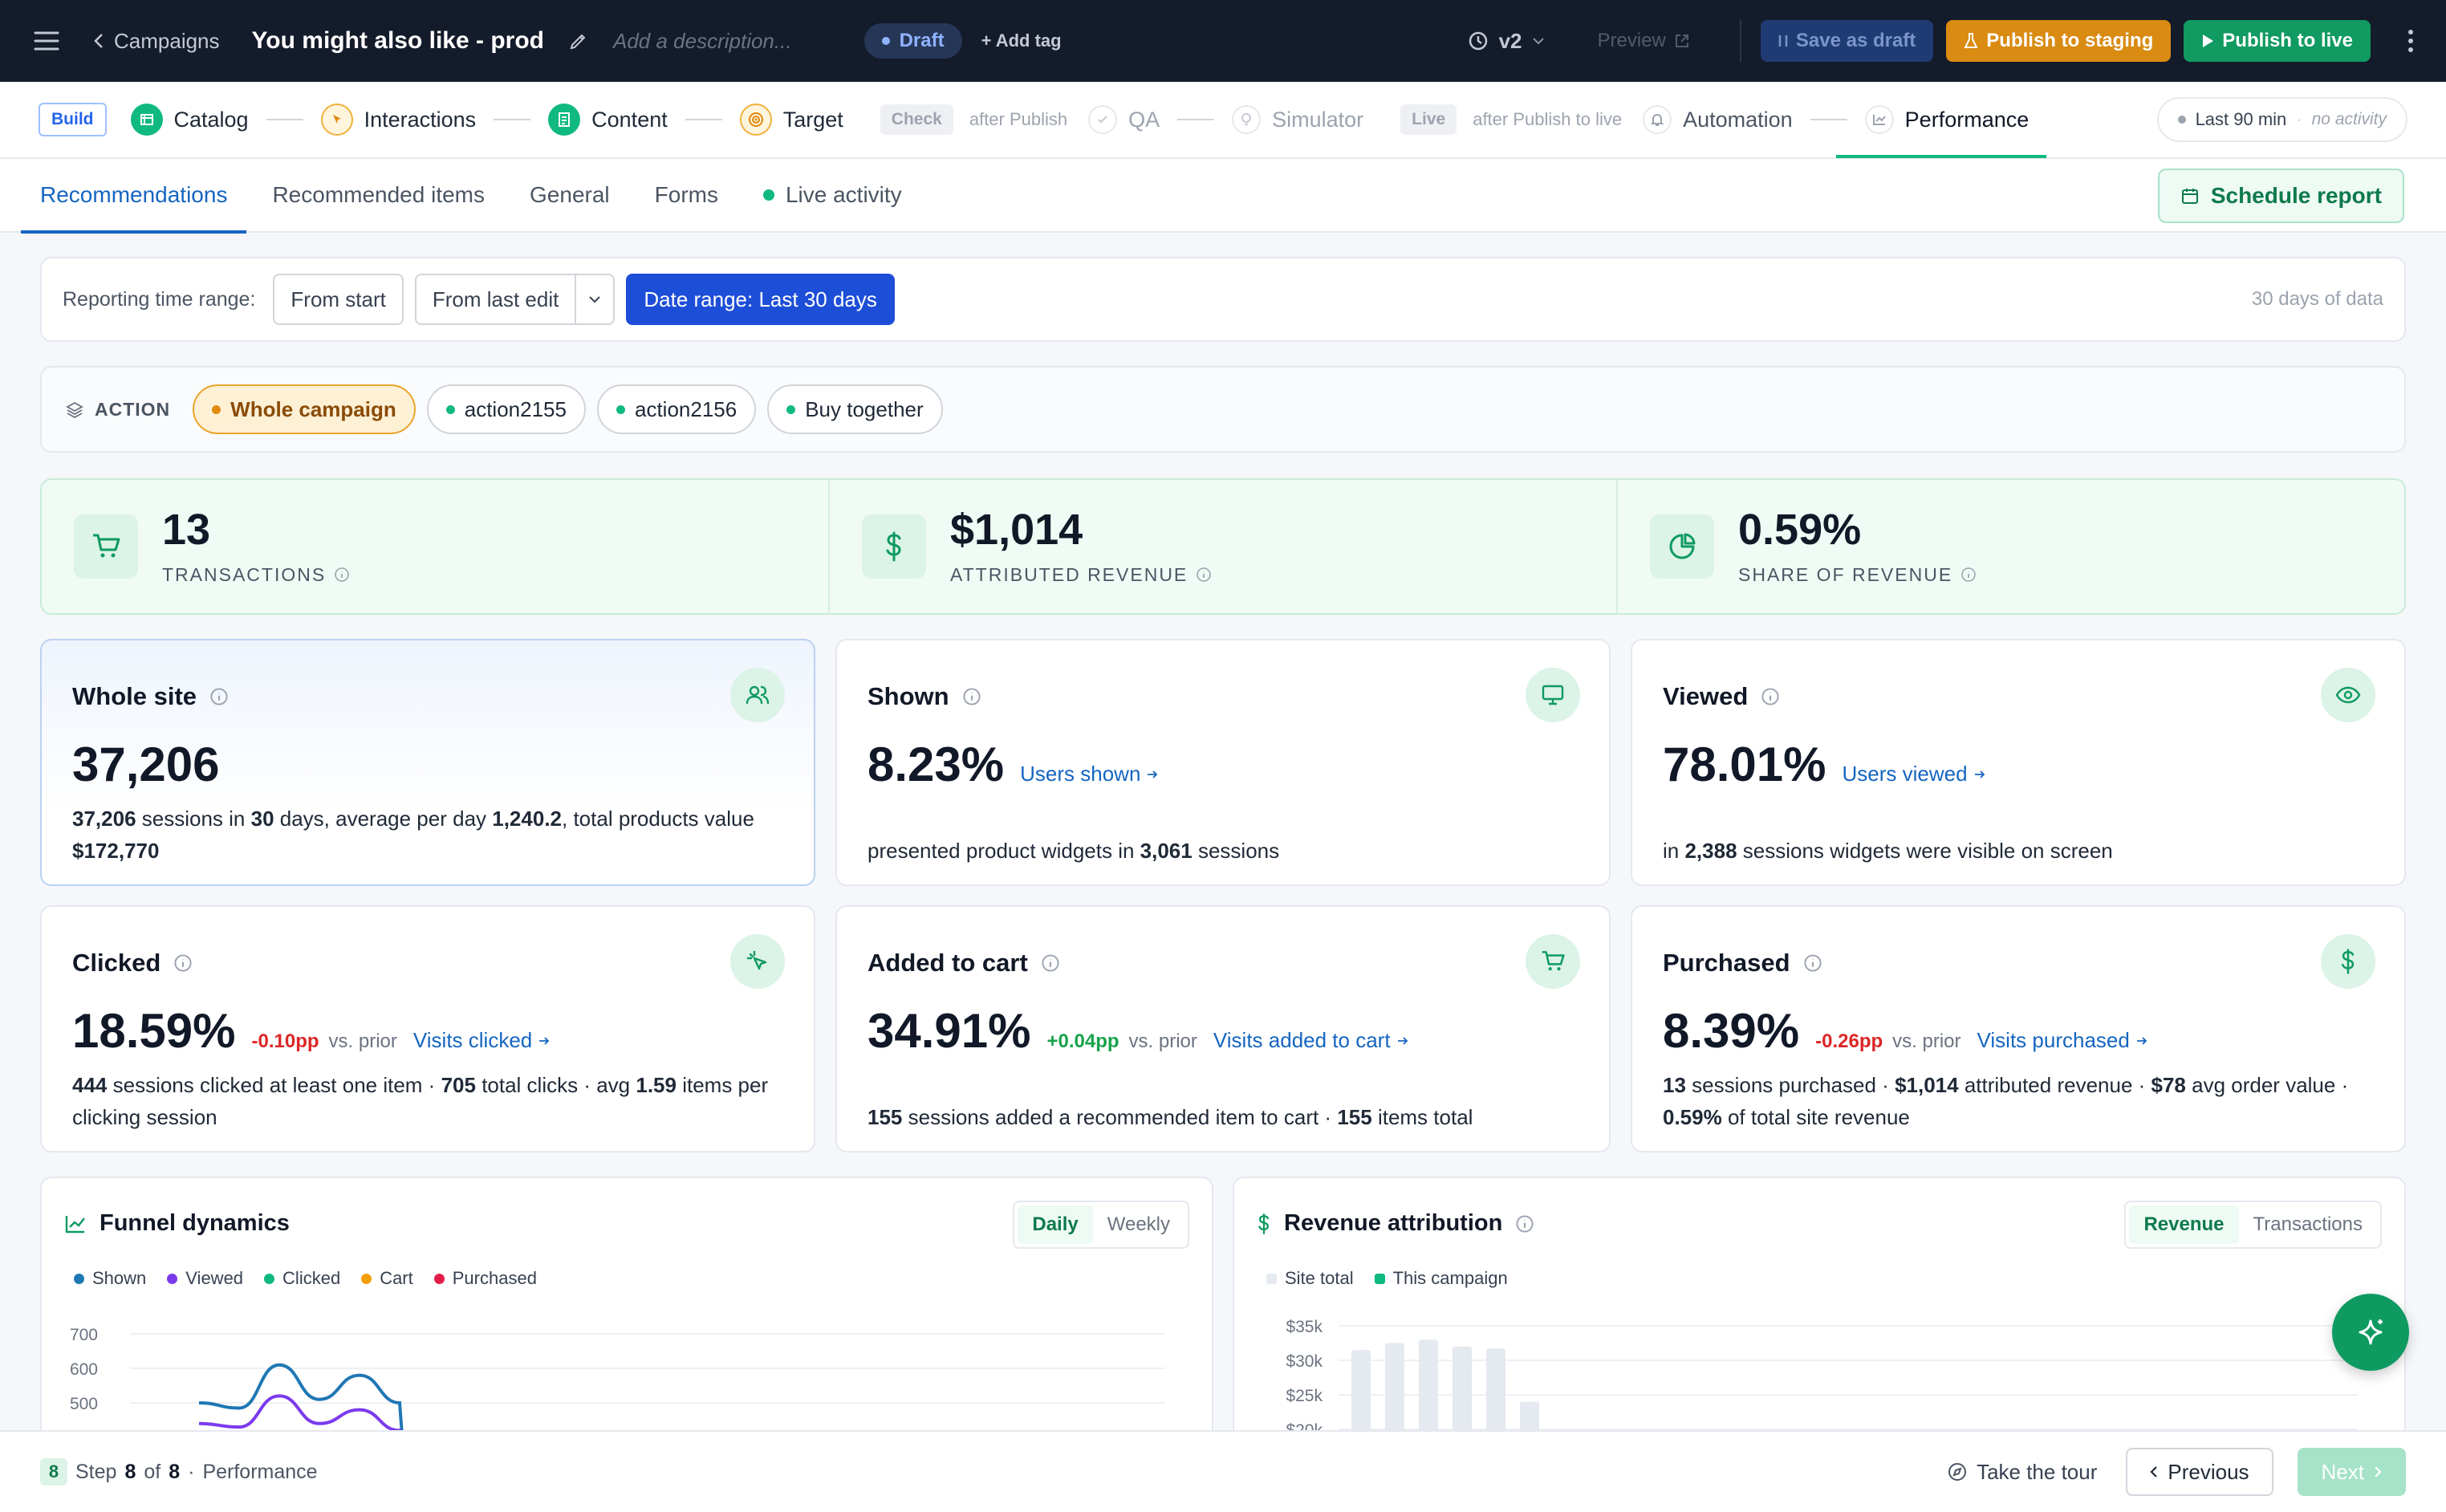  I want to click on step-qa: QA, so click(1124, 119).